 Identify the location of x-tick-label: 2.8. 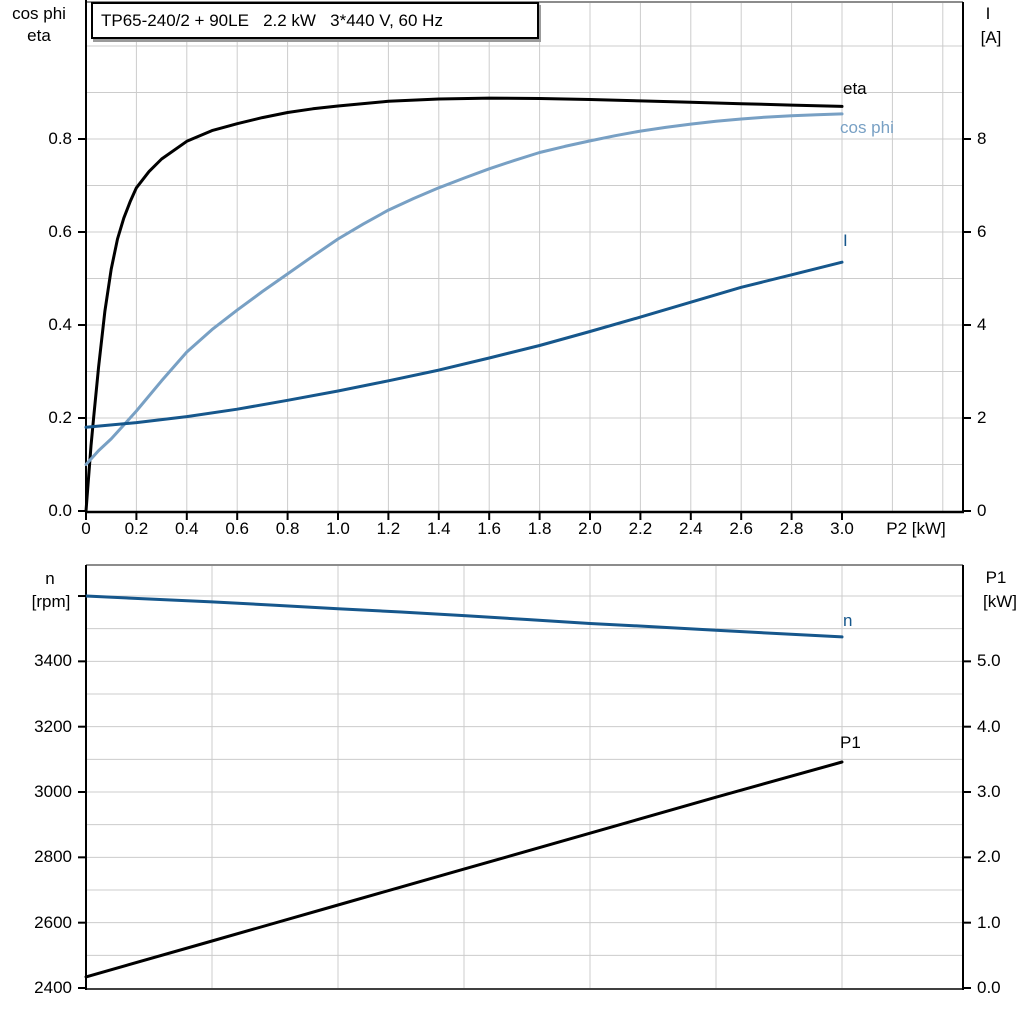
(791, 528).